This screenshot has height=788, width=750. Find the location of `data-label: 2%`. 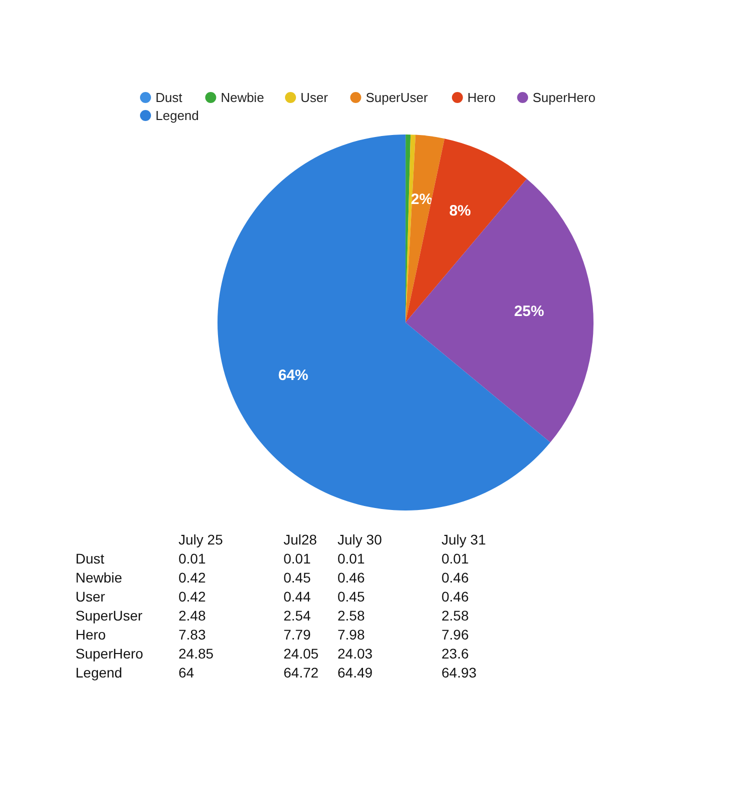

data-label: 2% is located at coordinates (421, 199).